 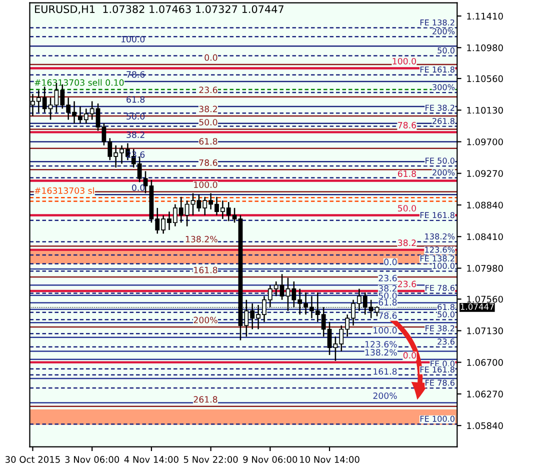 I want to click on y-tick-label: 1.10560, so click(x=485, y=78).